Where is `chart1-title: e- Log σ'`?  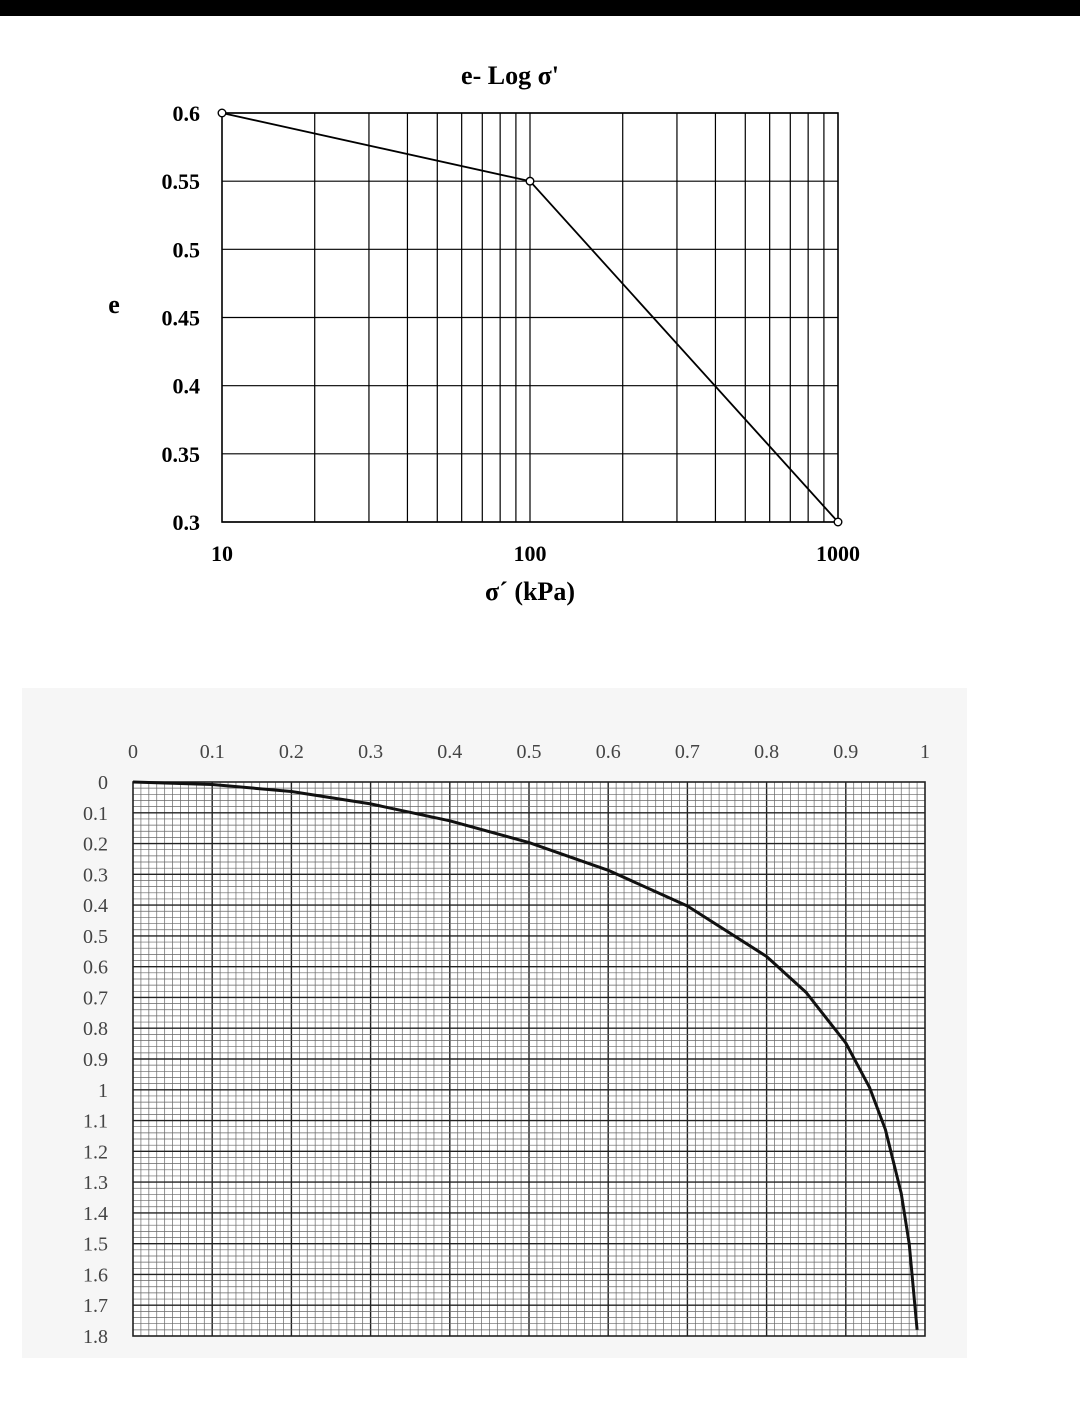
chart1-title: e- Log σ' is located at coordinates (510, 75).